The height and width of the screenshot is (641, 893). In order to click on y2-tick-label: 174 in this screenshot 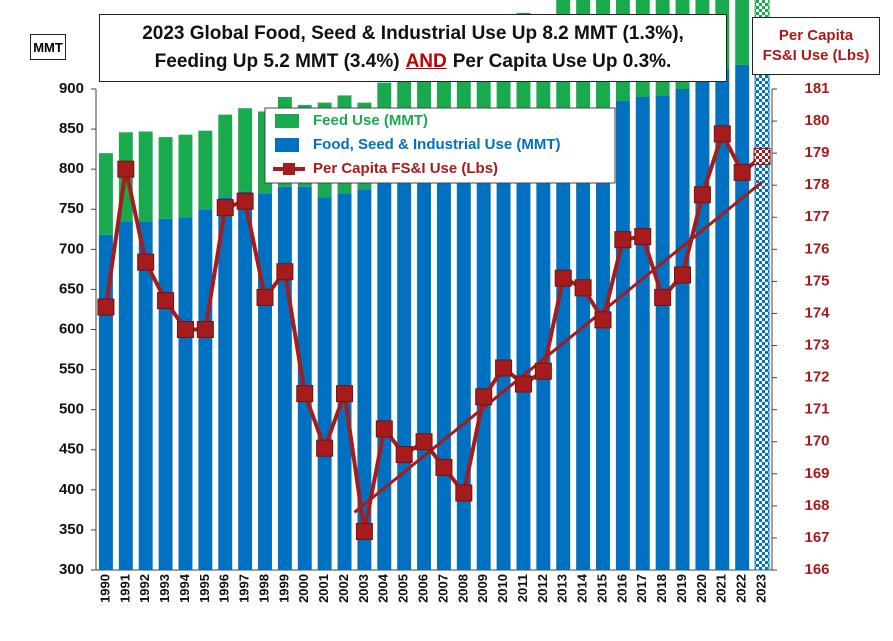, I will do `click(817, 312)`.